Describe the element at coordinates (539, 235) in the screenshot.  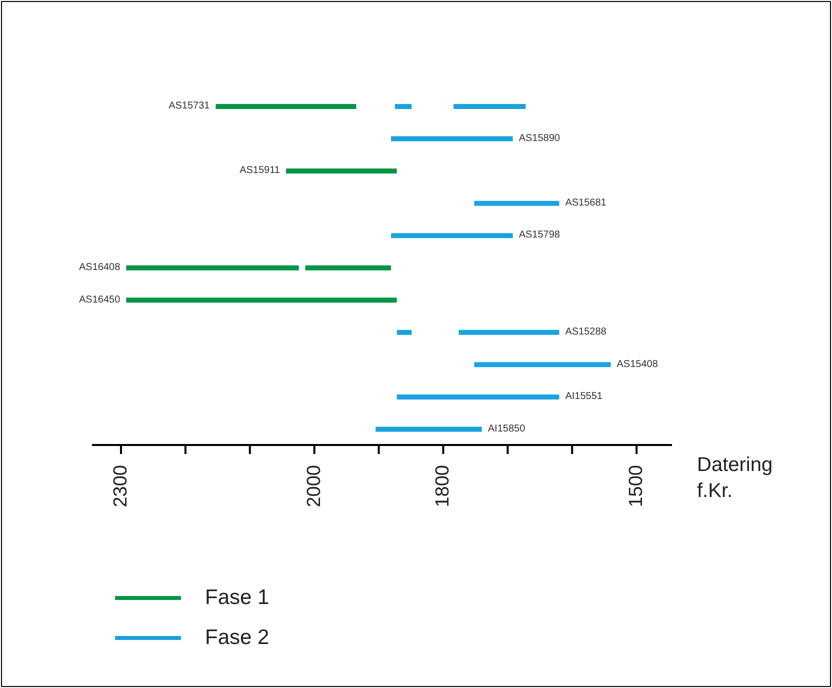
I see `y-tick-label: AS15798` at that location.